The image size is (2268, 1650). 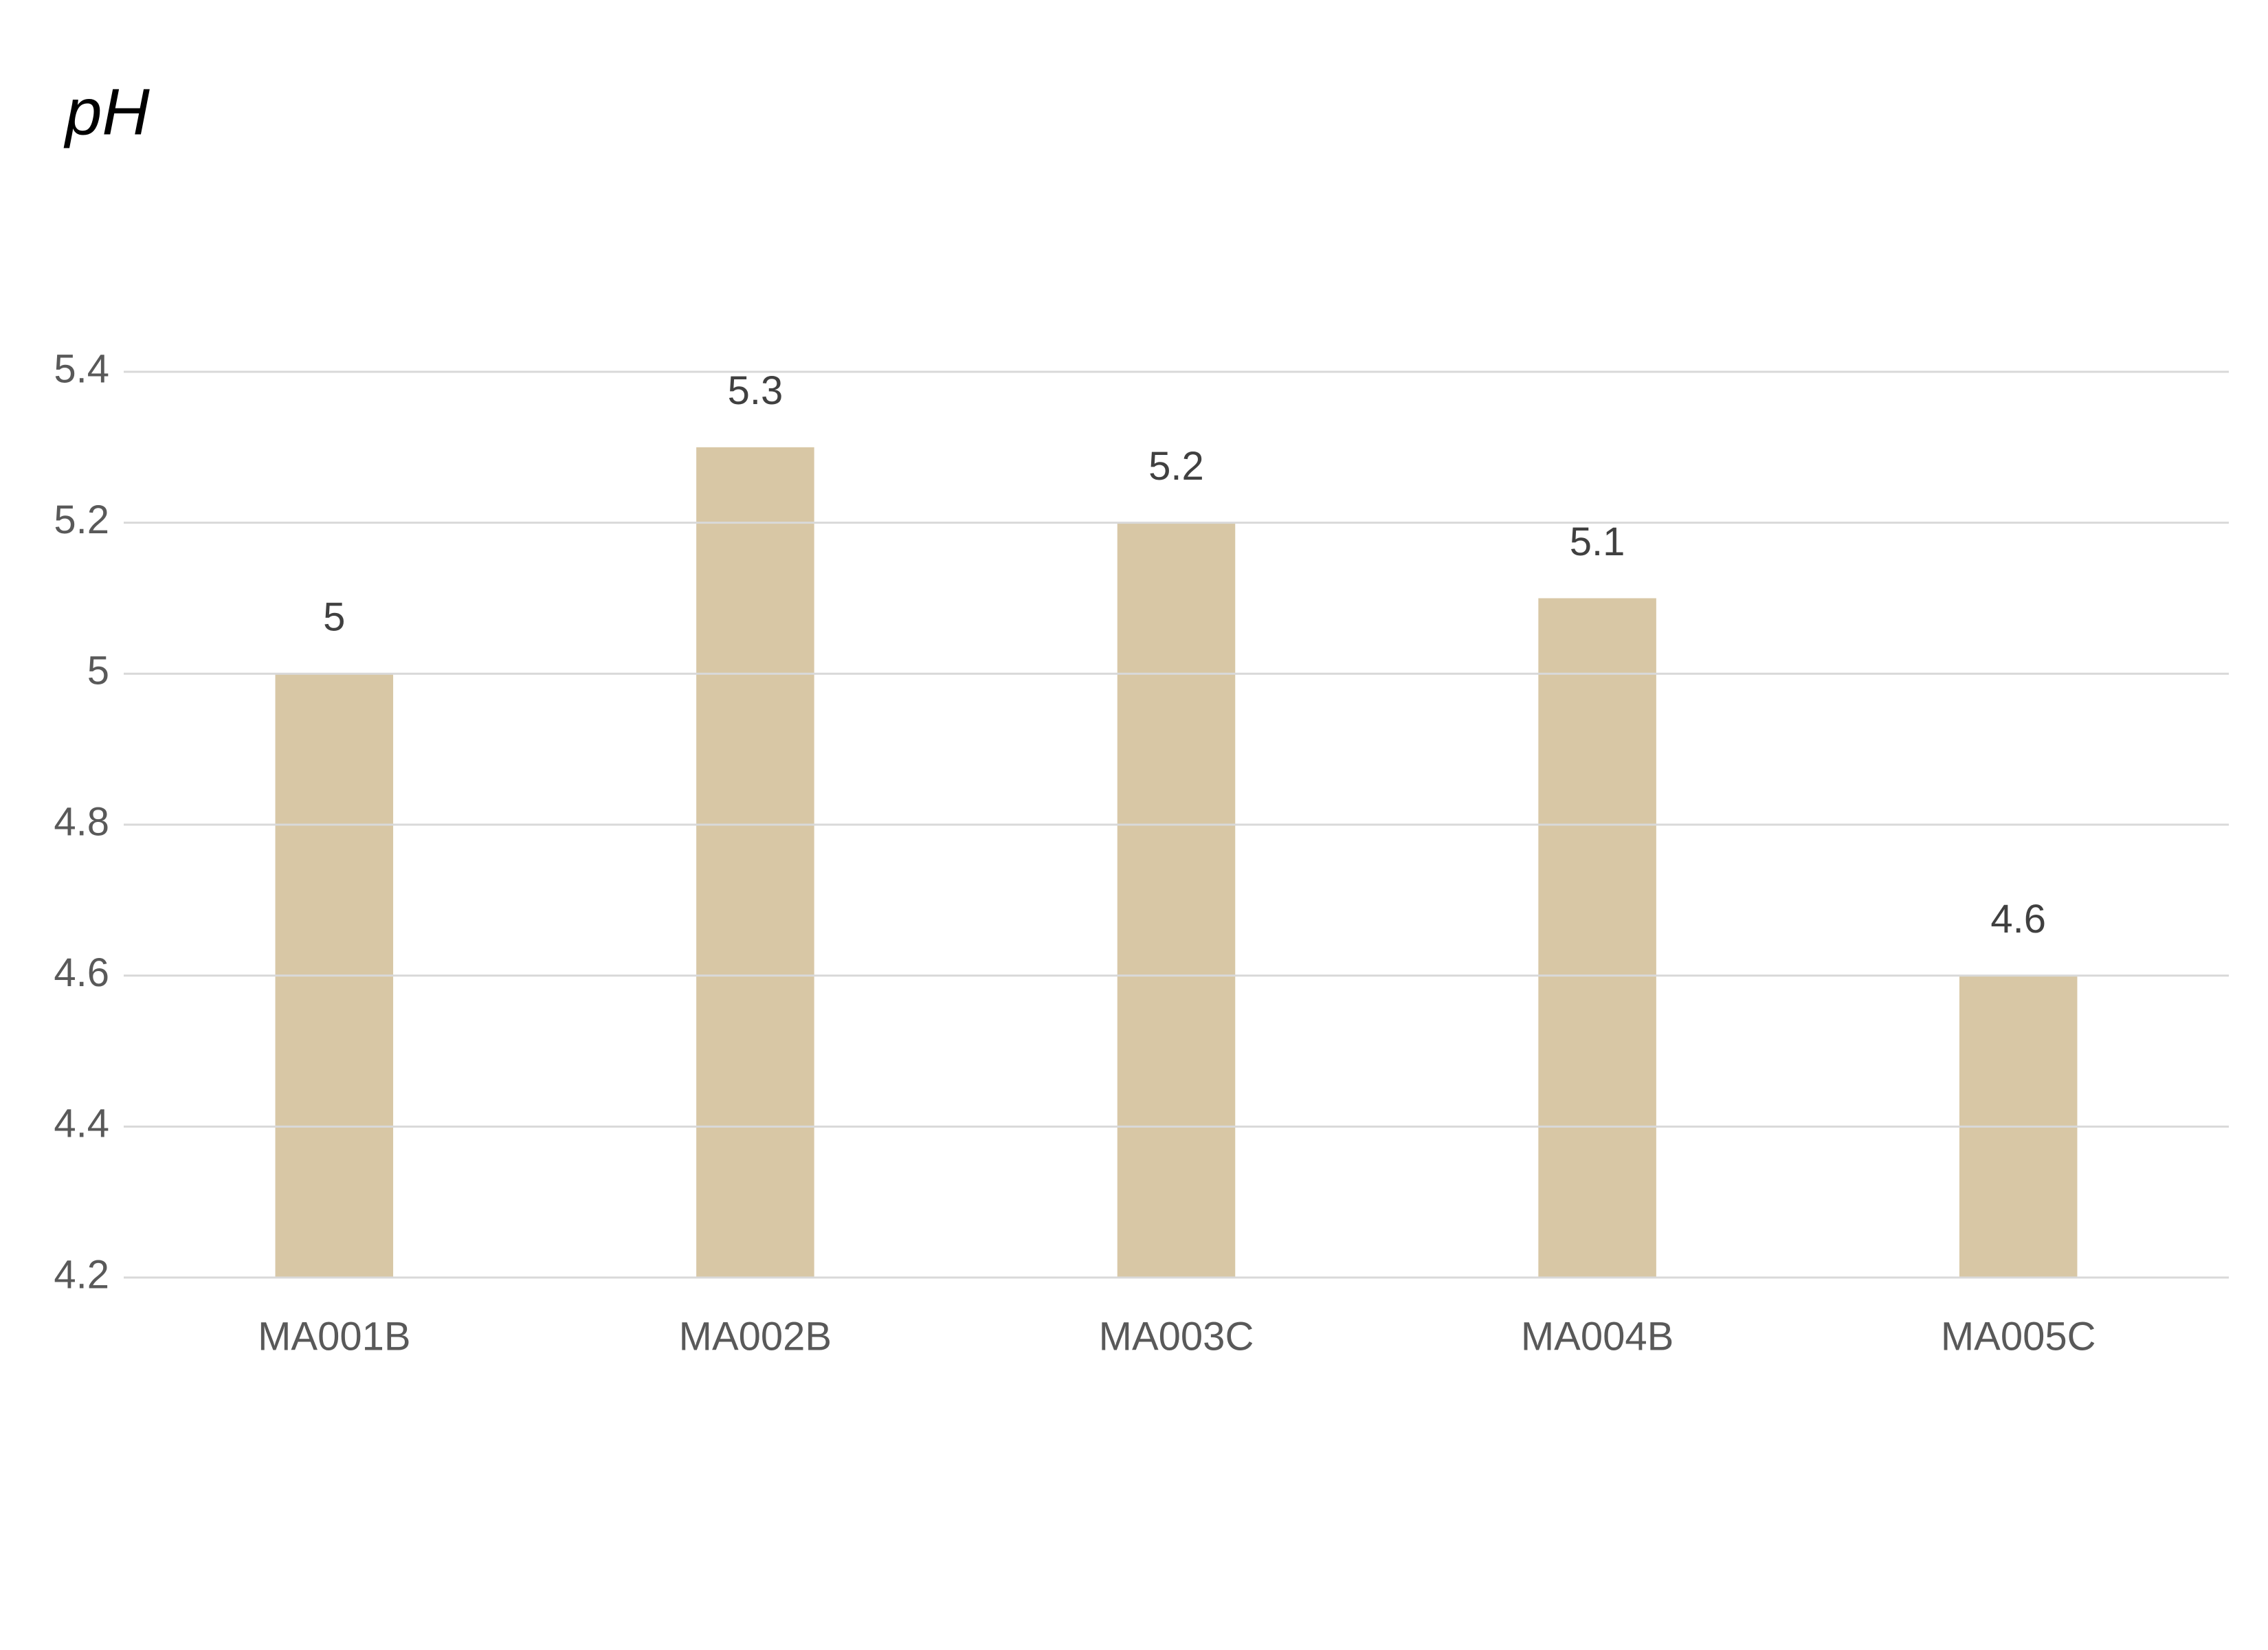 What do you see at coordinates (1176, 1336) in the screenshot?
I see `x-tick-label: MA003C` at bounding box center [1176, 1336].